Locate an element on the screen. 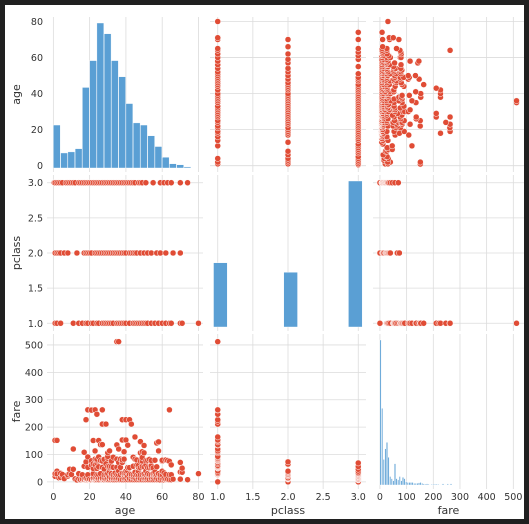 This screenshot has width=529, height=524. panel-age-vs-pclass is located at coordinates (288, 94).